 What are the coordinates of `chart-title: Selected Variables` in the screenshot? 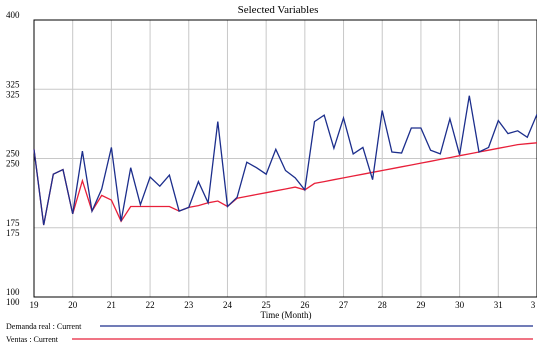 It's located at (278, 10).